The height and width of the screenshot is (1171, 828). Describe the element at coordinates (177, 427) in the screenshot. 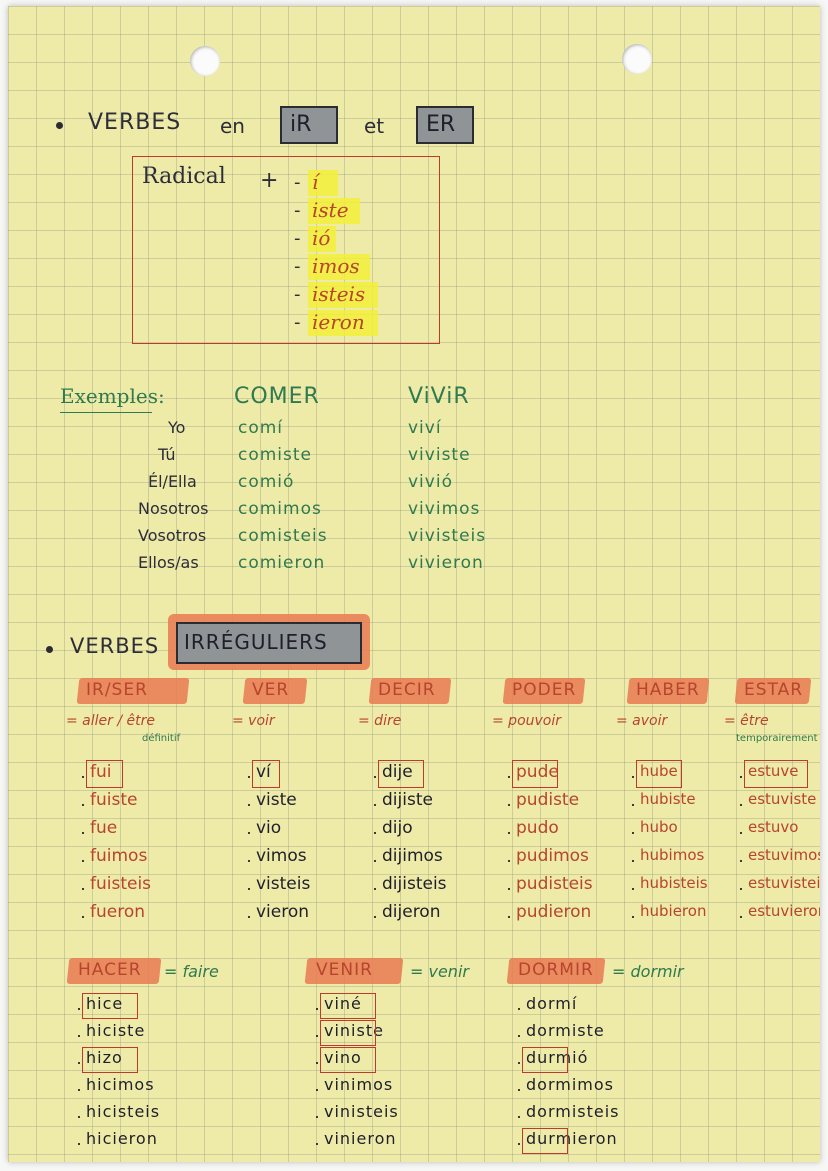

I see `pronoun-label: Yo` at that location.